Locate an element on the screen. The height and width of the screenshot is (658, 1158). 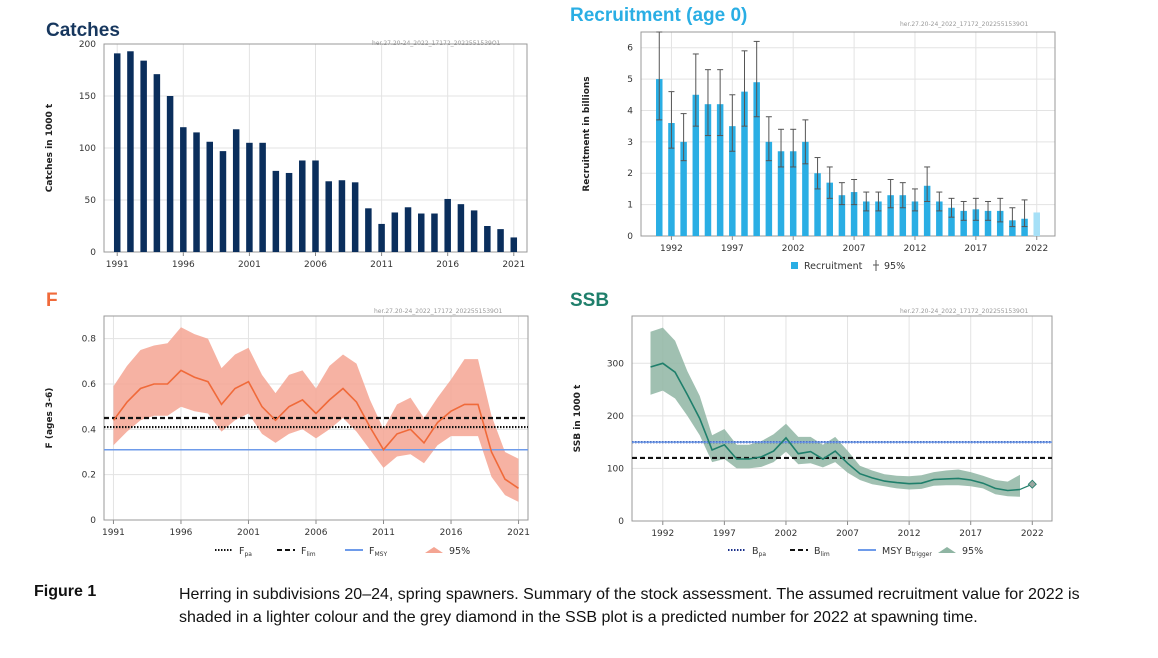
legend-label: Blim is located at coordinates (822, 552).